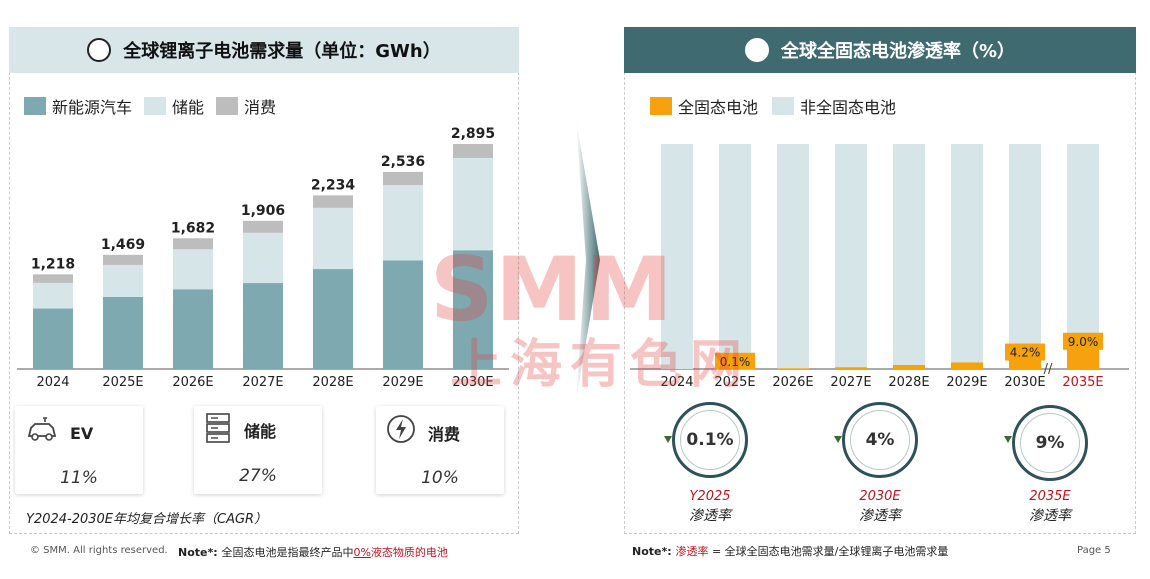  What do you see at coordinates (52, 382) in the screenshot?
I see `x-tick-label: 2024` at bounding box center [52, 382].